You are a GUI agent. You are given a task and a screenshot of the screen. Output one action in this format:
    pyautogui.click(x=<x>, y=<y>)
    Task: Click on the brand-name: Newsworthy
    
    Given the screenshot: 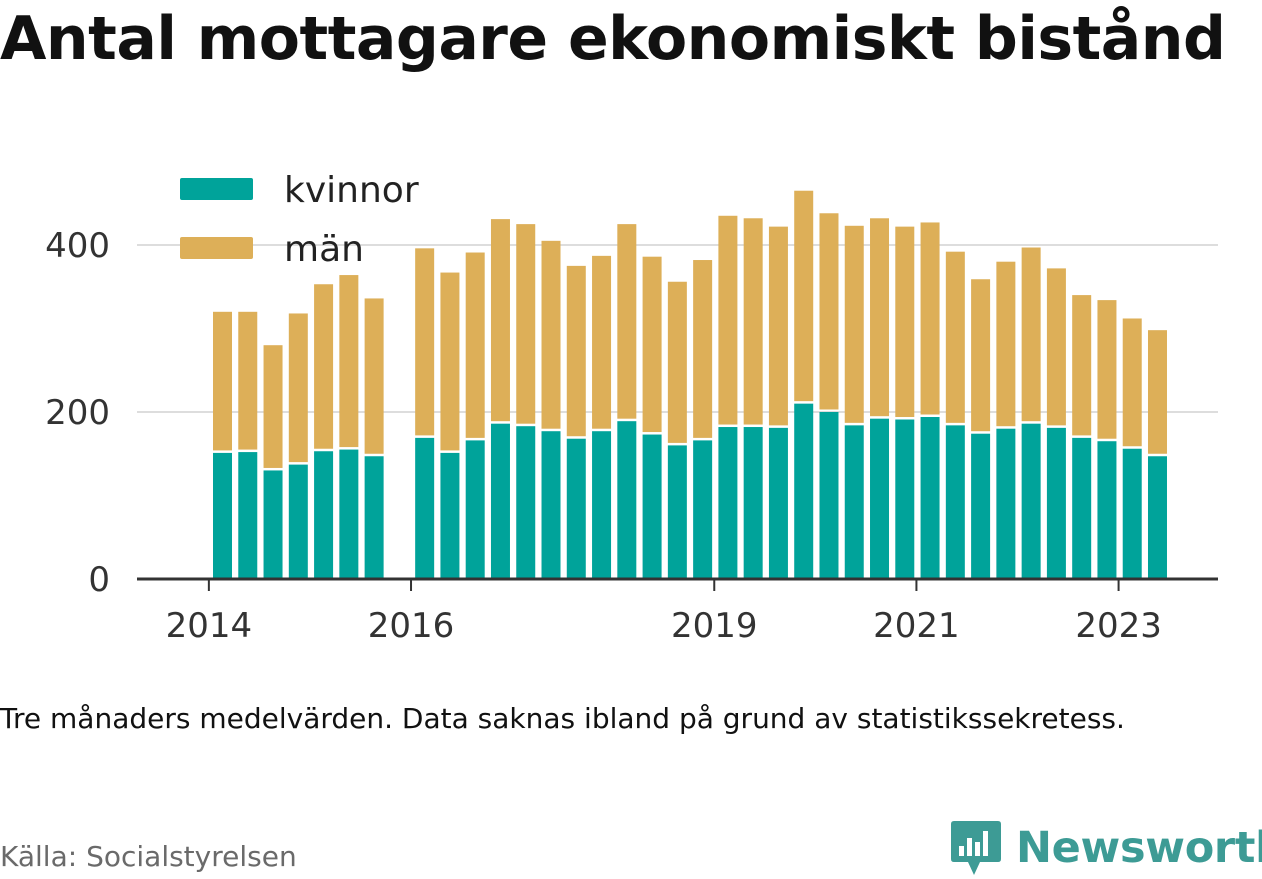 What is the action you would take?
    pyautogui.click(x=1139, y=848)
    